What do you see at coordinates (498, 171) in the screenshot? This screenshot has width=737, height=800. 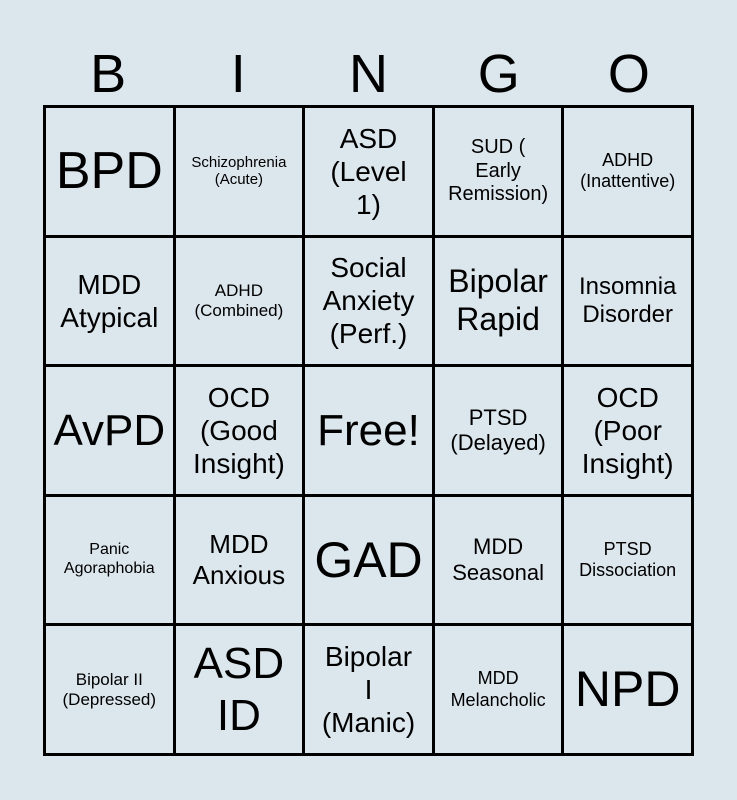 I see `bingo-cell: SUD ( Early Remission)` at bounding box center [498, 171].